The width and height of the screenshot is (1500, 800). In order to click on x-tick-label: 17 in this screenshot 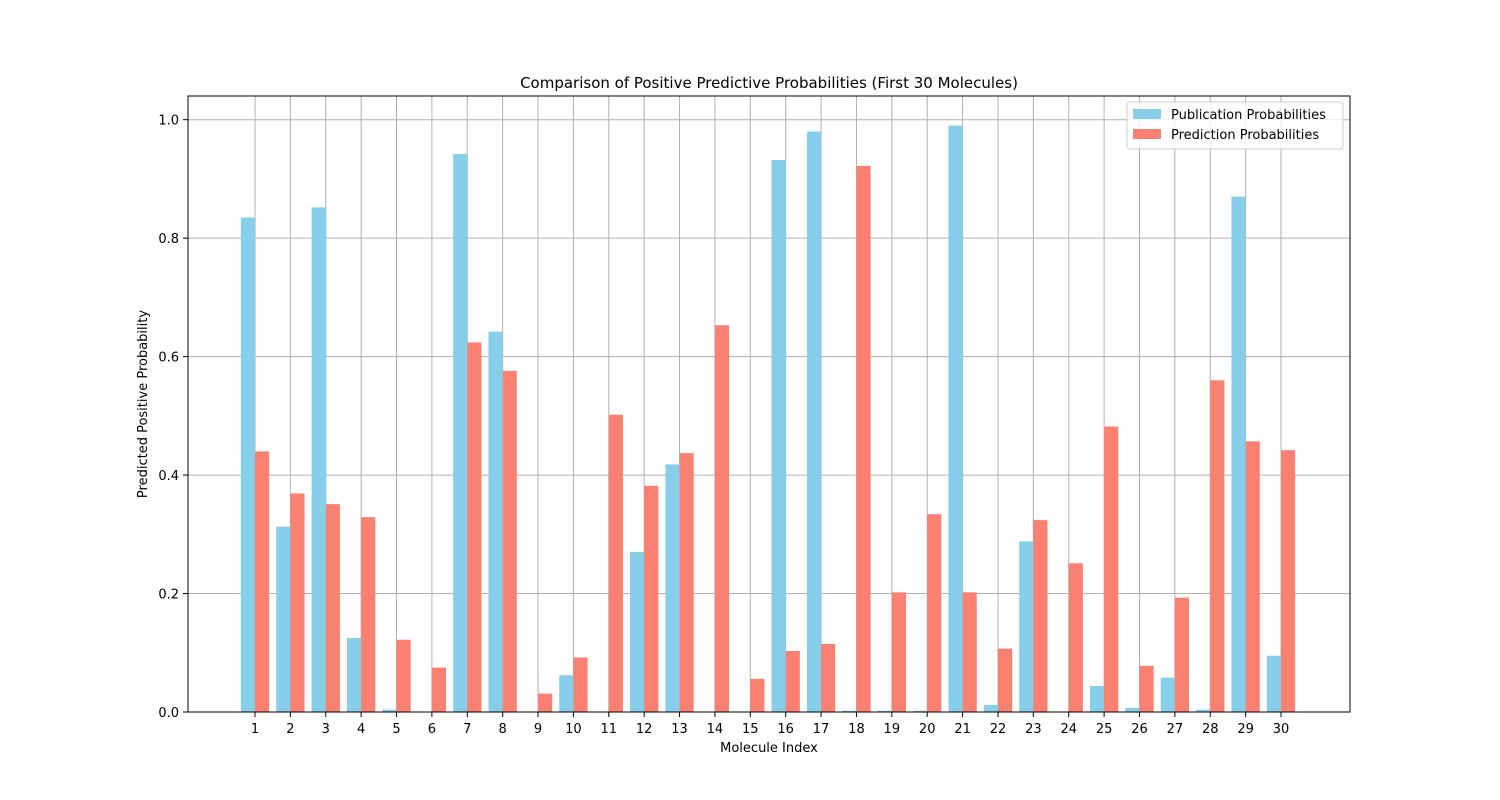, I will do `click(821, 729)`.